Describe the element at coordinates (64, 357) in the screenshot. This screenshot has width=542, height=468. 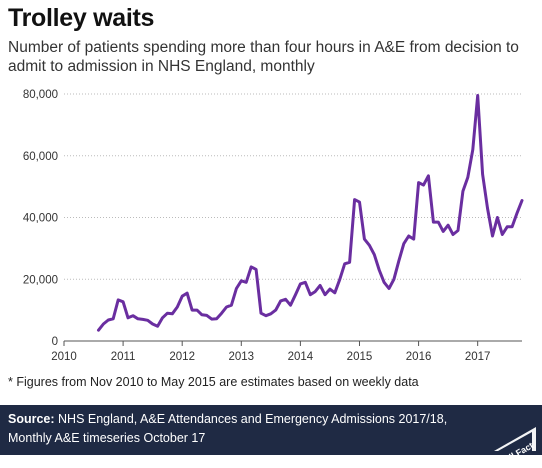
I see `x-tick-label: 2010` at that location.